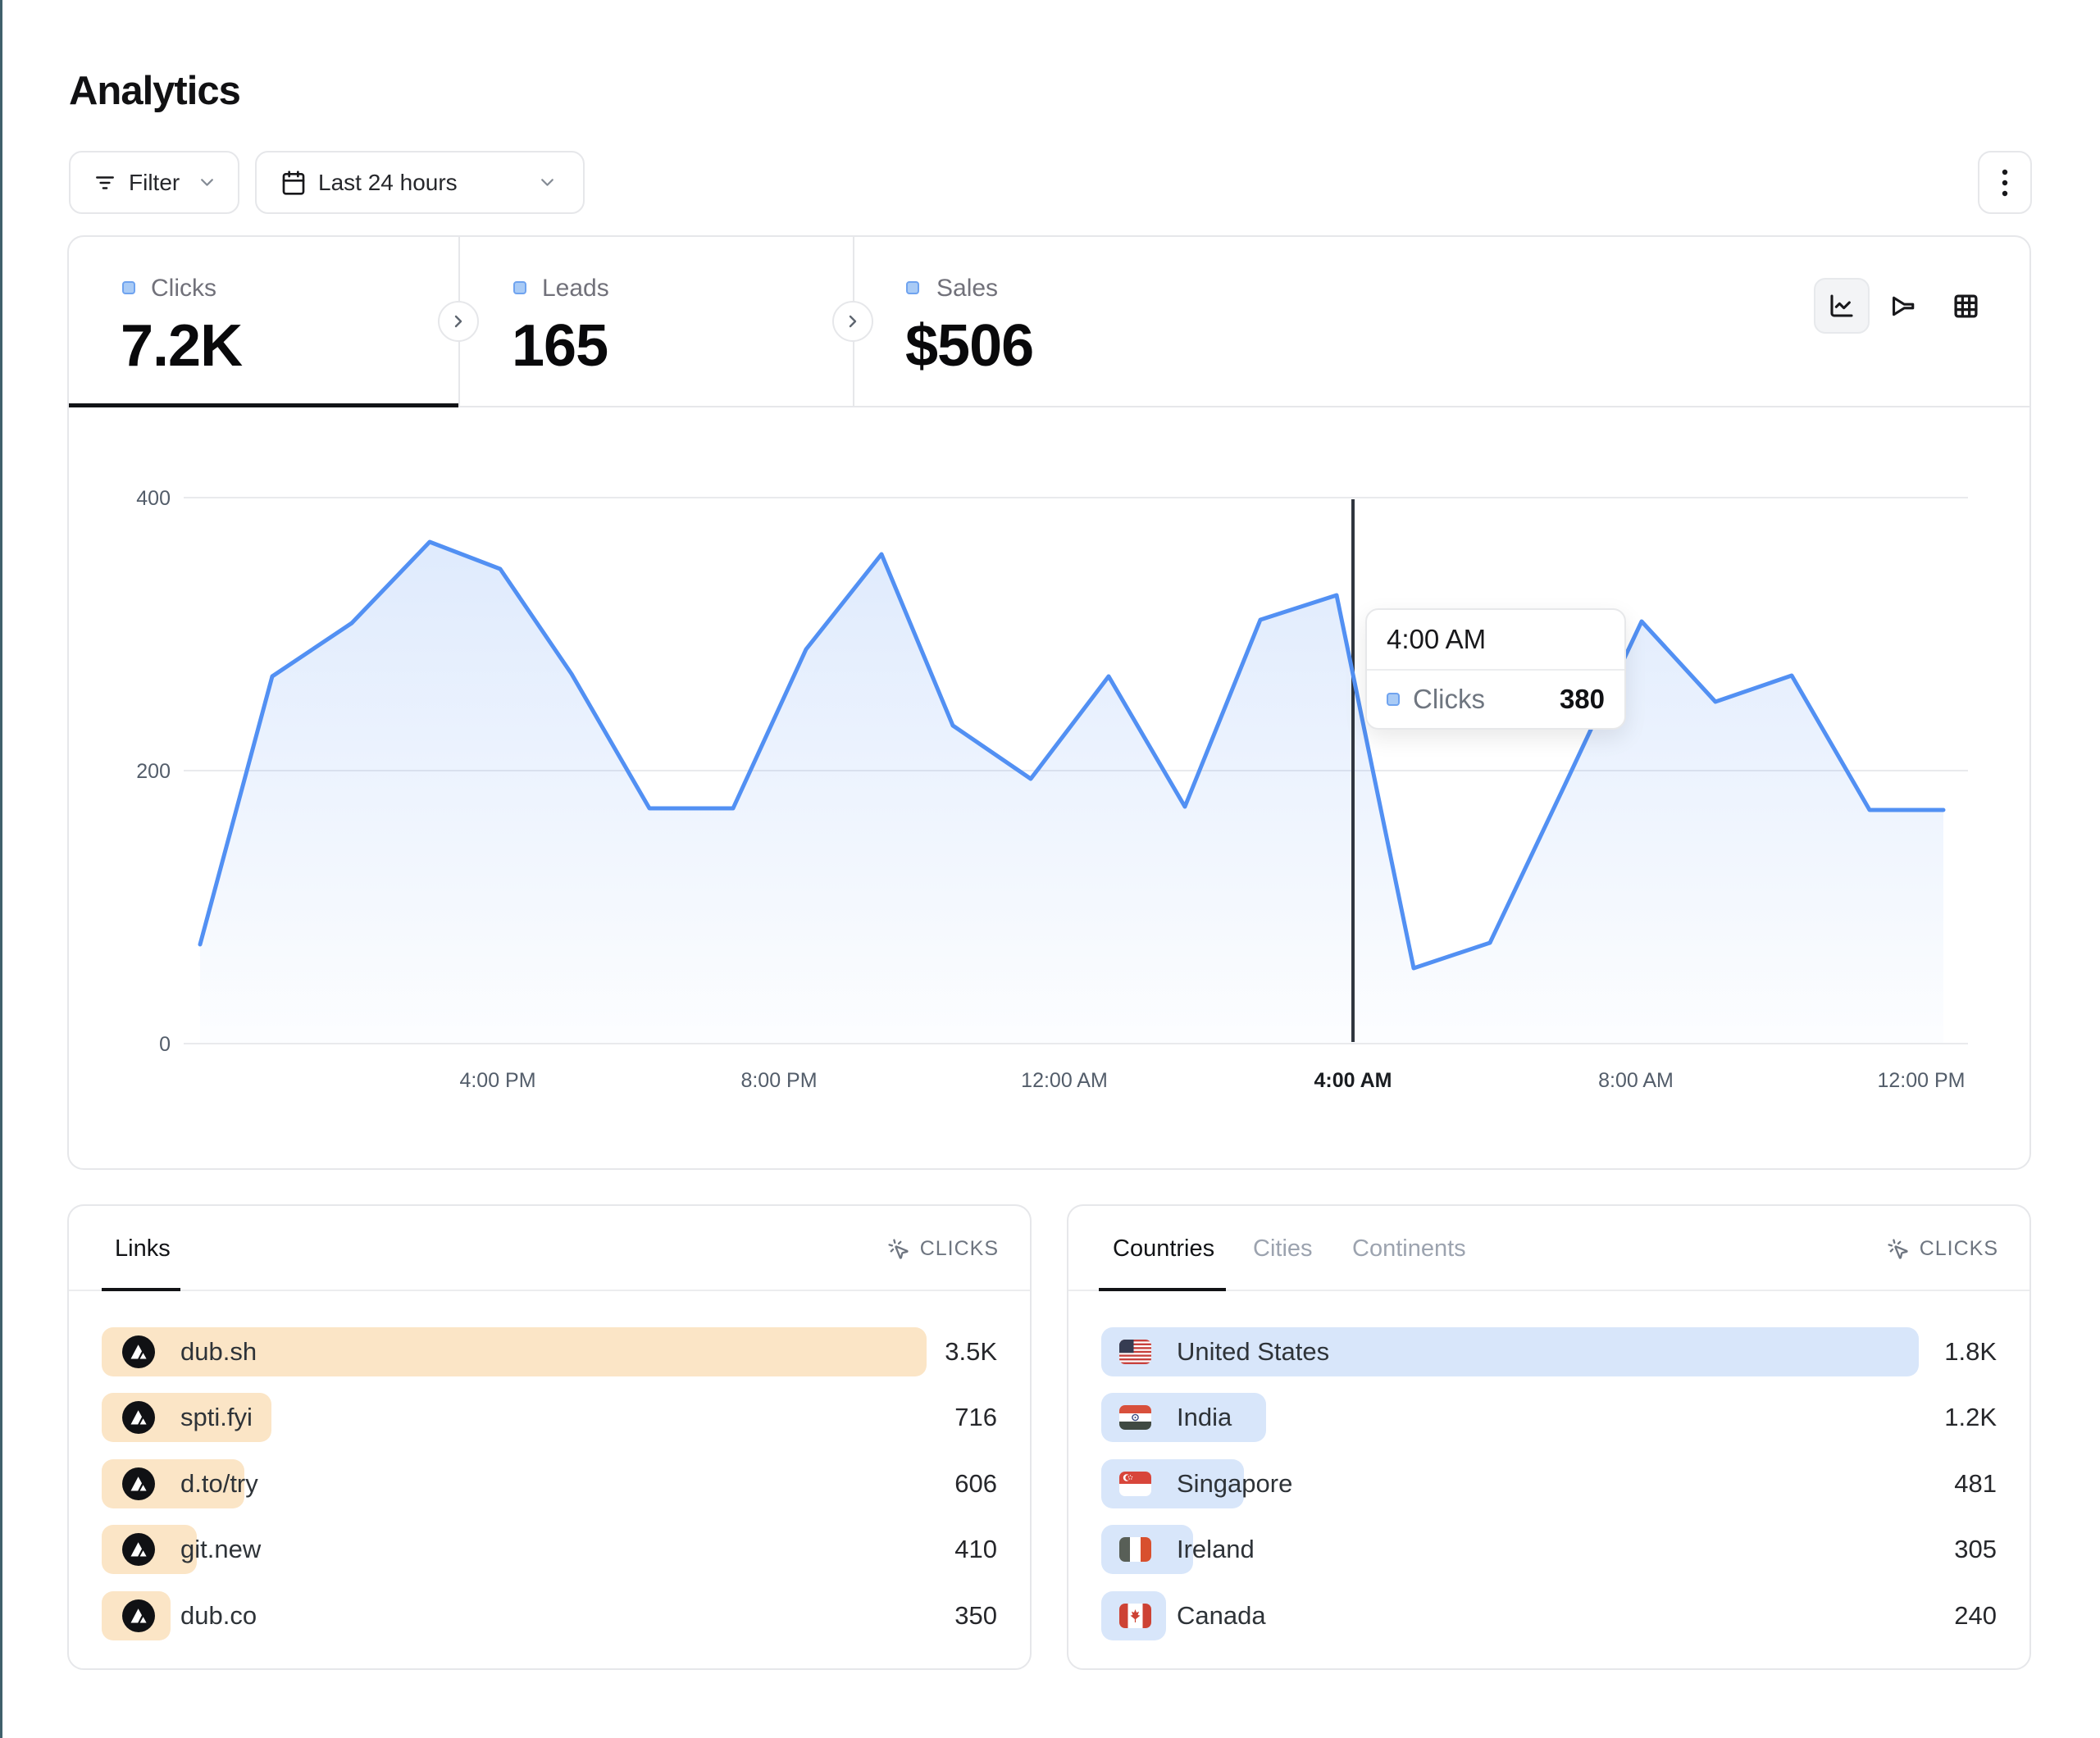 This screenshot has height=1738, width=2100. What do you see at coordinates (153, 771) in the screenshot?
I see `svg-text: 200` at bounding box center [153, 771].